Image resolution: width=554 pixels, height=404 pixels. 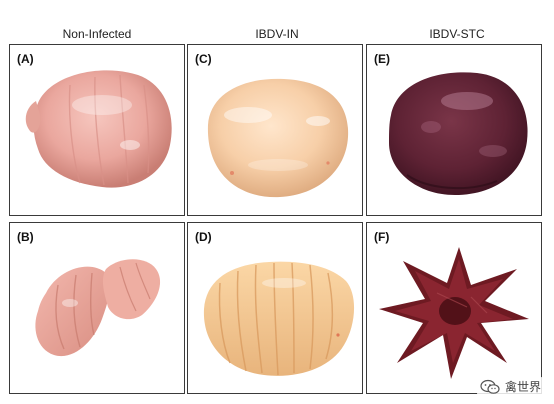 What do you see at coordinates (457, 34) in the screenshot?
I see `column-header-ibdv-stc: IBDV-STC` at bounding box center [457, 34].